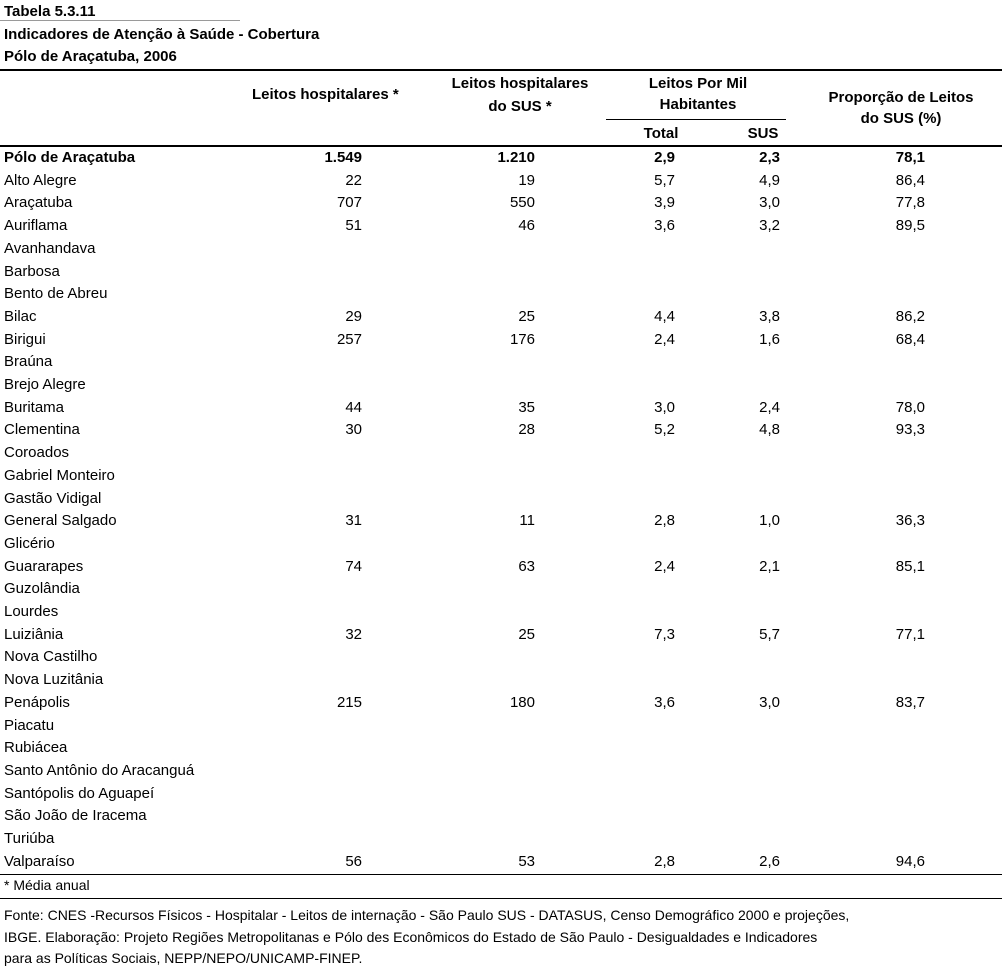 The image size is (1002, 979). I want to click on leitos-sus-value: 28, so click(526, 430).